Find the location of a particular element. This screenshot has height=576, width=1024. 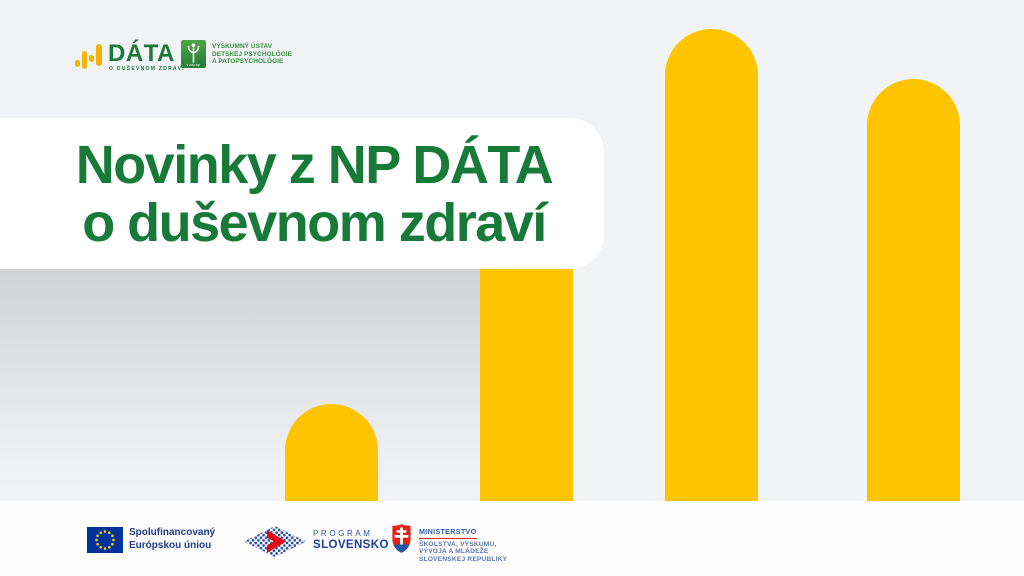

data-logo-text: DÁTA O DUŠEVNOM ZDRAVÍ is located at coordinates (144, 56).